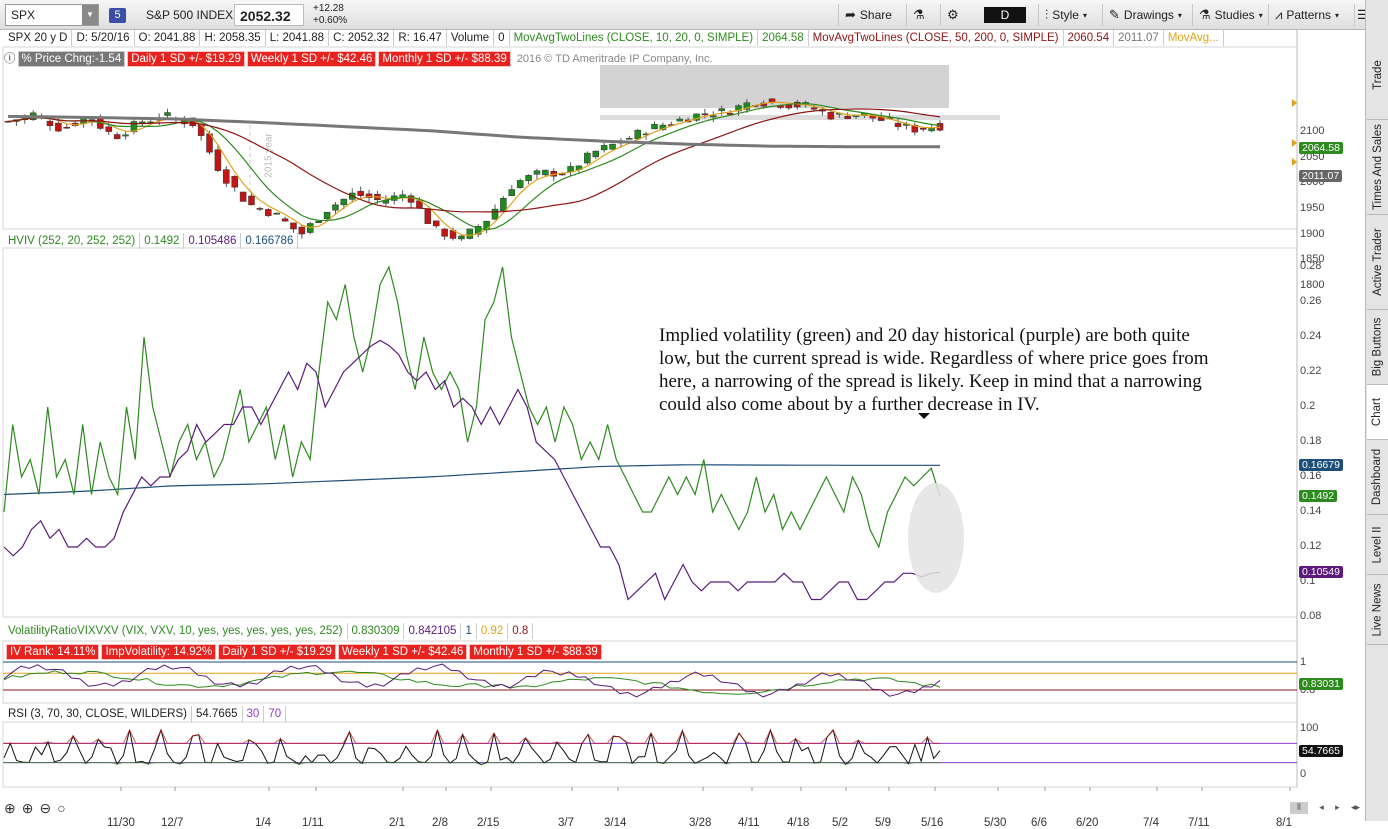 The height and width of the screenshot is (829, 1388). What do you see at coordinates (444, 59) in the screenshot?
I see `monthly-sd-badge: Monthly 1 SD +/- $88.39` at bounding box center [444, 59].